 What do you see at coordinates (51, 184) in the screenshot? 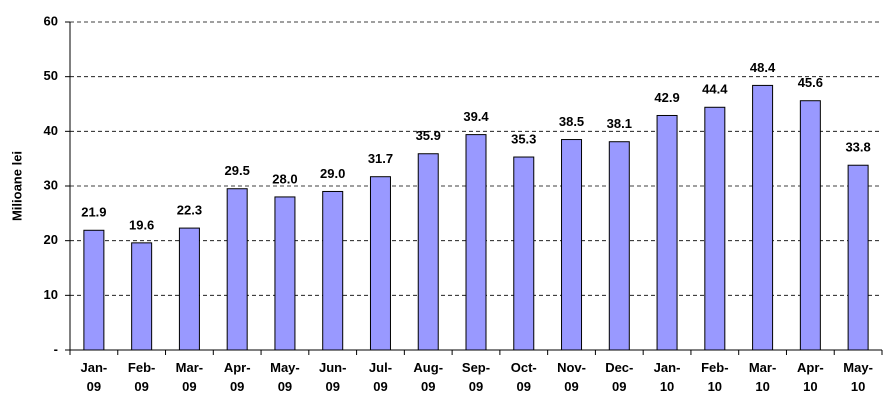
I see `y-tick-label: 30` at bounding box center [51, 184].